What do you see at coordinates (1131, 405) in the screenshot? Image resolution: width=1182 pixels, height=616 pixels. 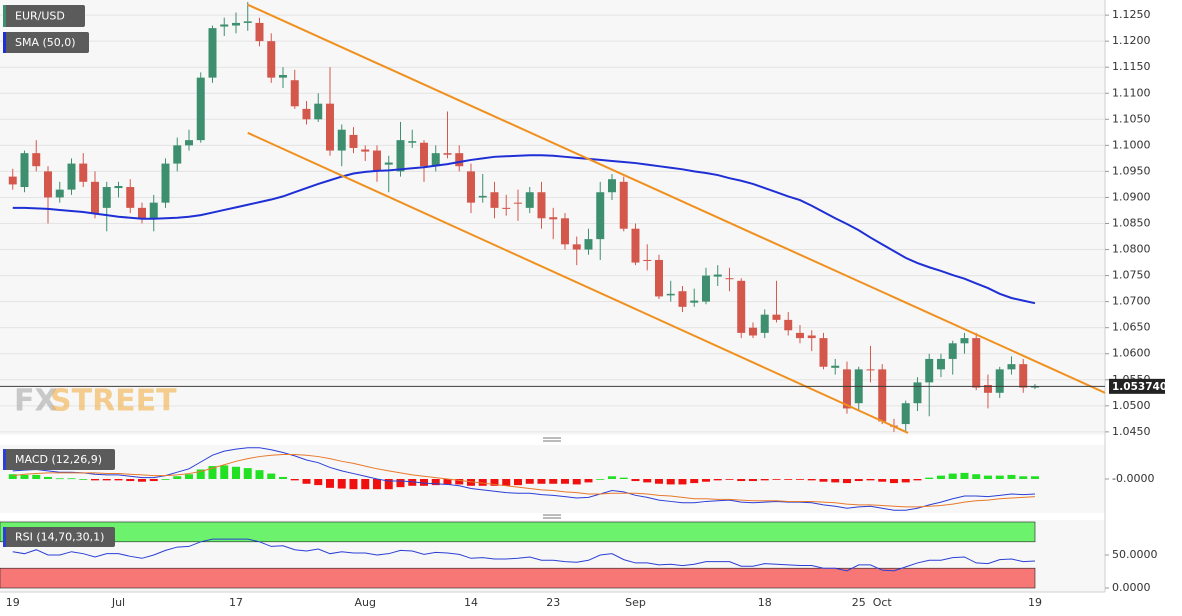 I see `y-tick-label: 1.0500` at bounding box center [1131, 405].